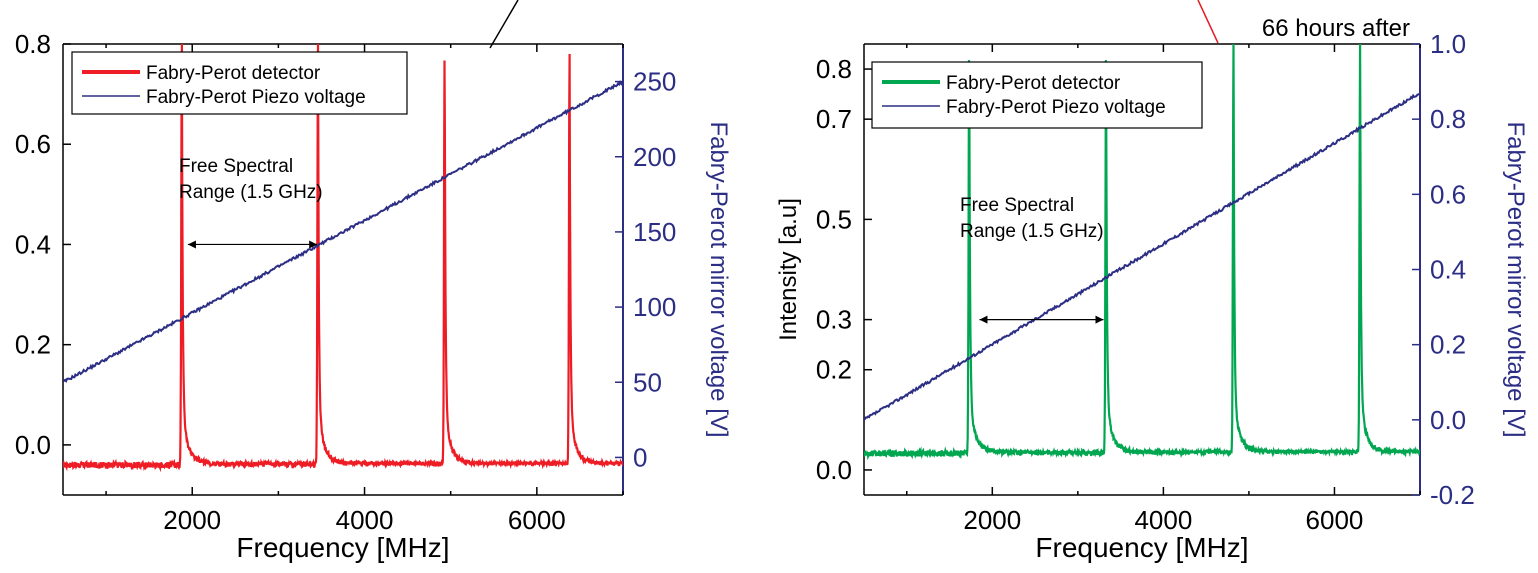  What do you see at coordinates (834, 320) in the screenshot?
I see `y-tick-label: 0.3` at bounding box center [834, 320].